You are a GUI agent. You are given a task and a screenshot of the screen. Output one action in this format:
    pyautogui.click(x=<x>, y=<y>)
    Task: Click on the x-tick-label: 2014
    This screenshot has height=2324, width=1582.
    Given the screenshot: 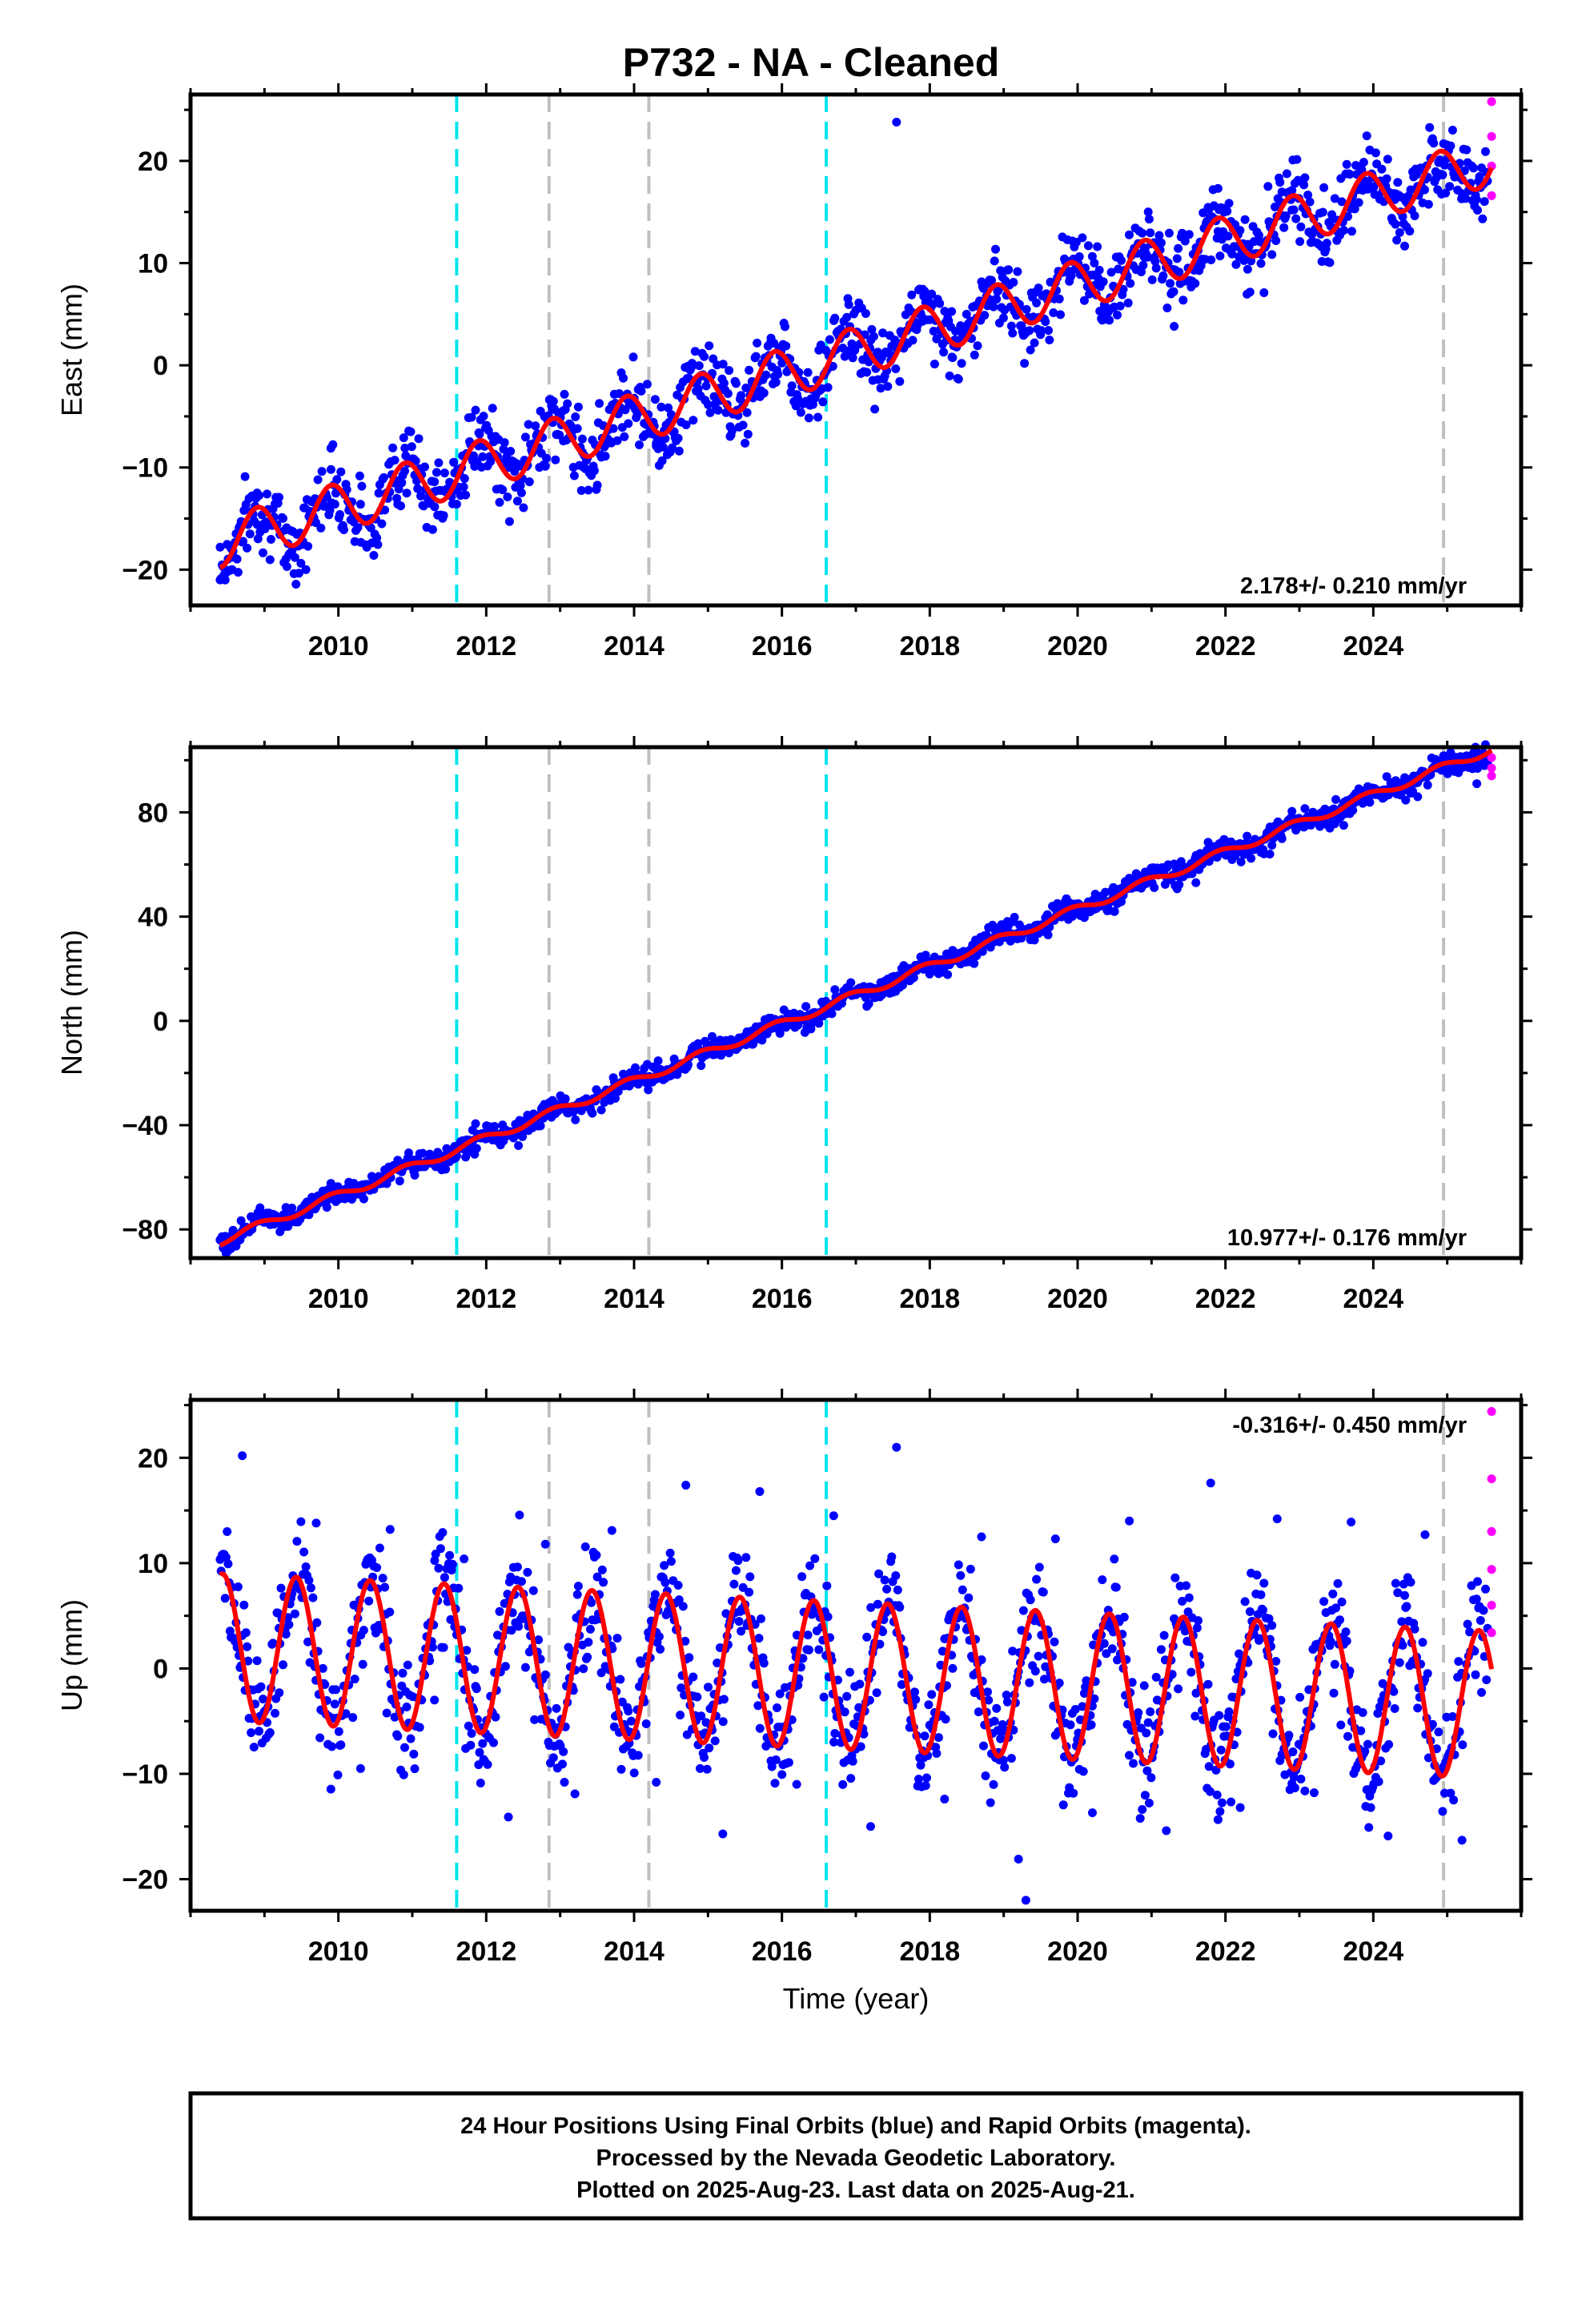 What is the action you would take?
    pyautogui.click(x=634, y=1299)
    